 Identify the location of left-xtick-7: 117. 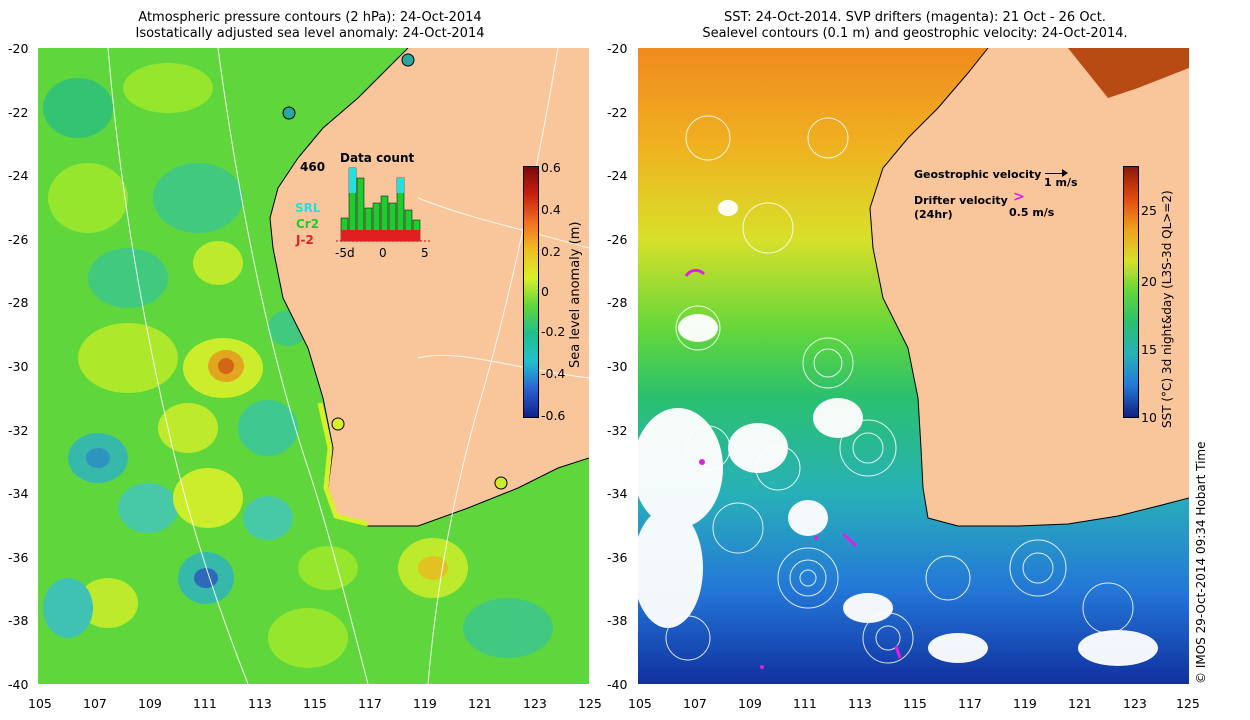
(370, 703).